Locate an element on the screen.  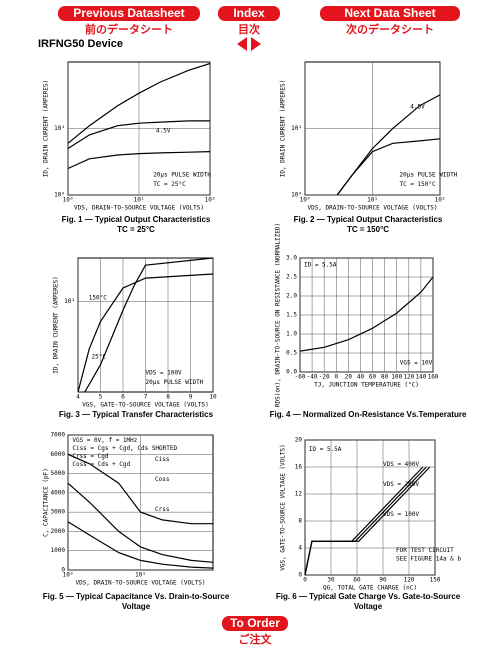
order-button: To Order is located at coordinates (255, 623).